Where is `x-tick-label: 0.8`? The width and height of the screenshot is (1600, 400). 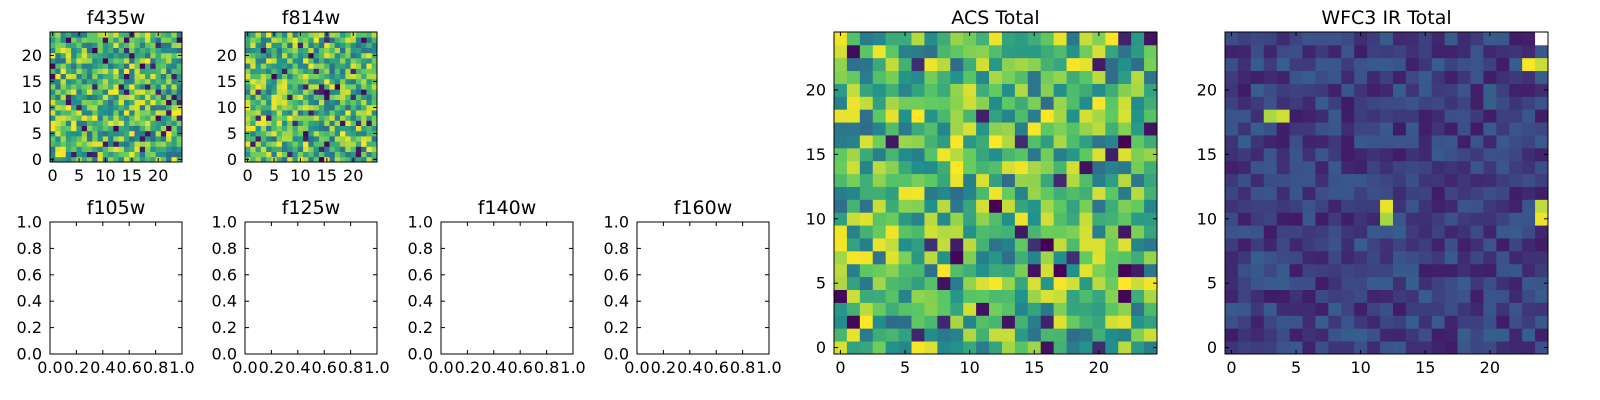 x-tick-label: 0.8 is located at coordinates (350, 367).